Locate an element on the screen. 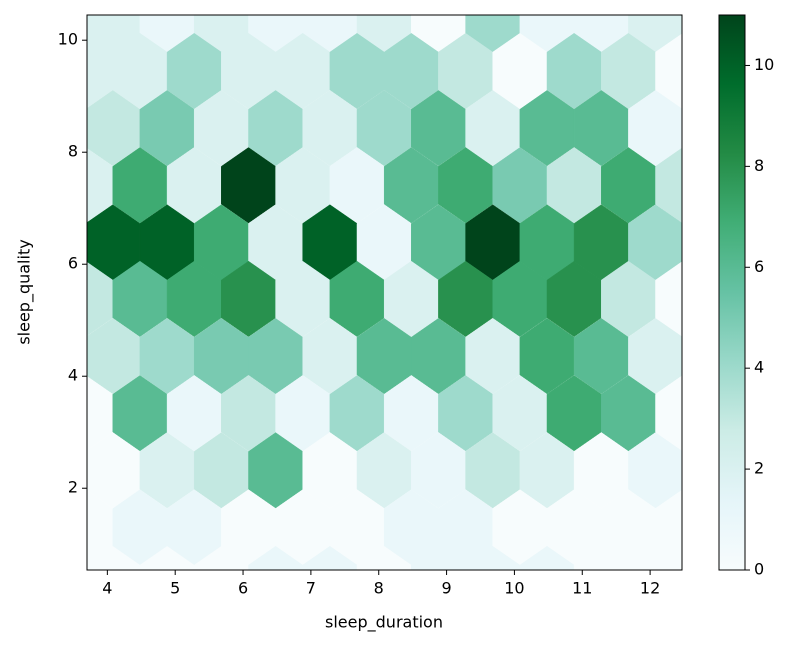  x-tick-label: 10 is located at coordinates (514, 588).